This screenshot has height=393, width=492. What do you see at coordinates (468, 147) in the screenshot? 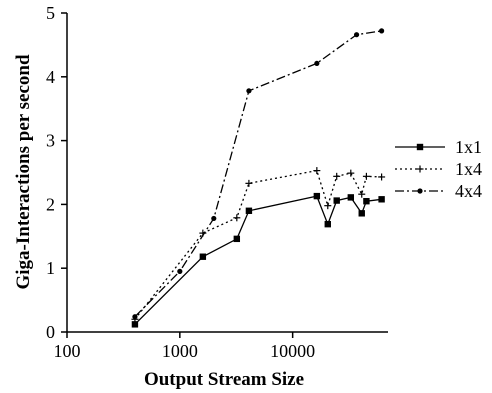
I see `legend-label: 1x1` at bounding box center [468, 147].